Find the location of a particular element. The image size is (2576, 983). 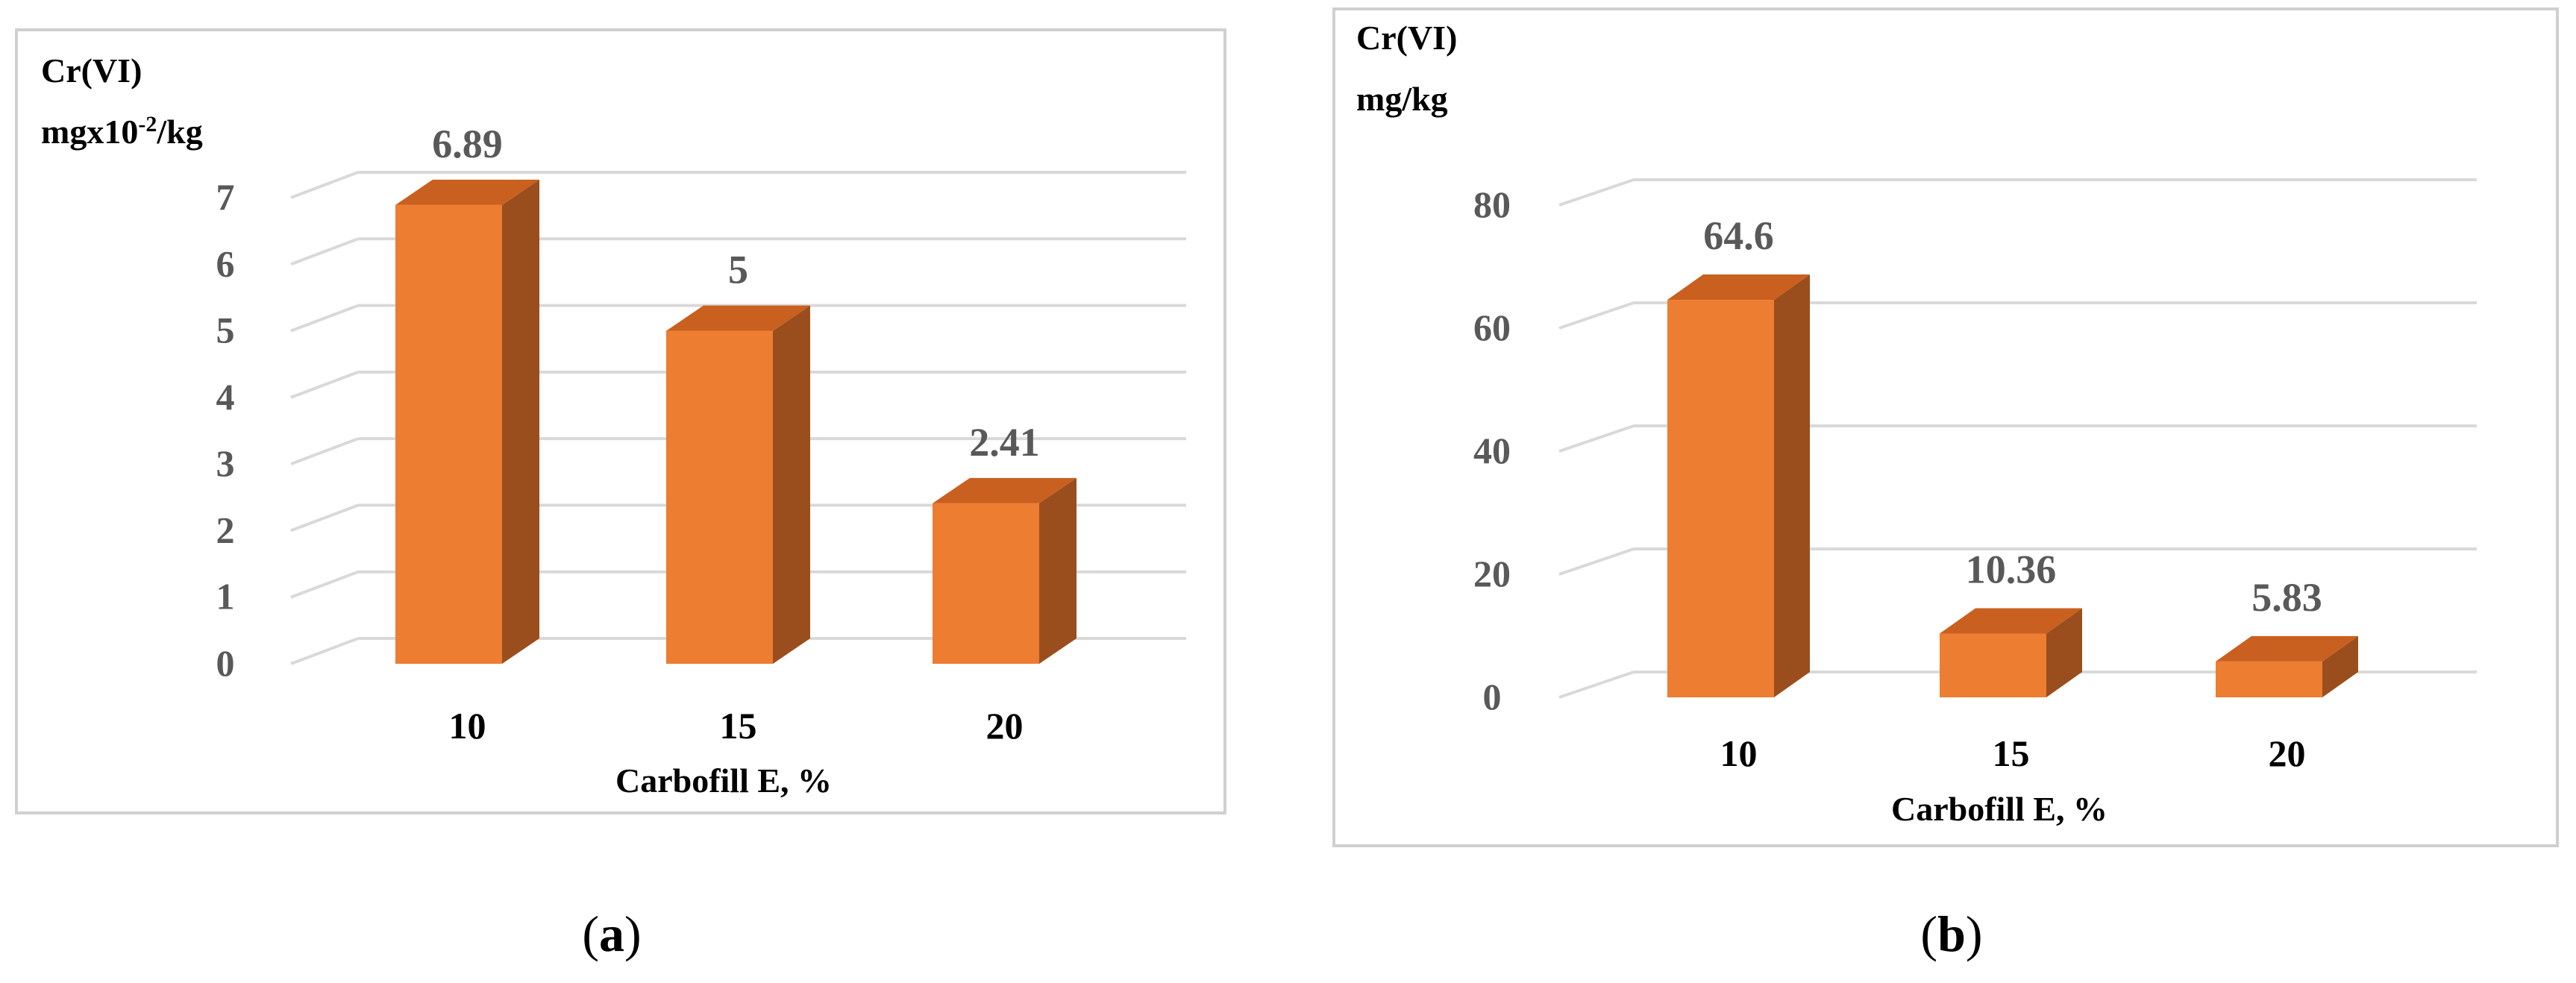

y-tick-label: 80 is located at coordinates (1492, 204).